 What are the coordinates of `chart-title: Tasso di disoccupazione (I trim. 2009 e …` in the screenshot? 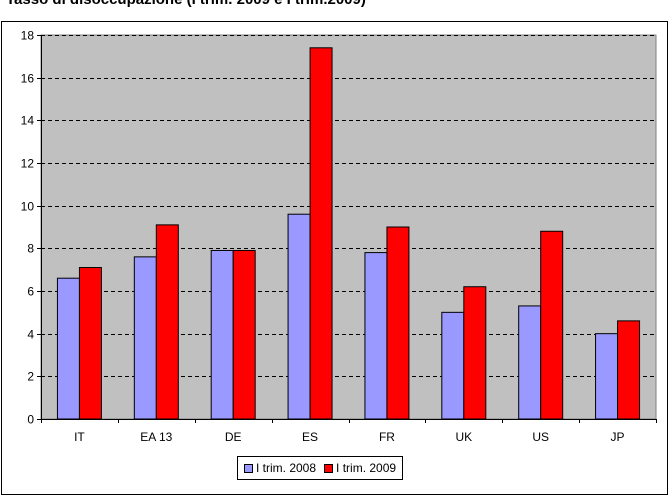 It's located at (186, 4).